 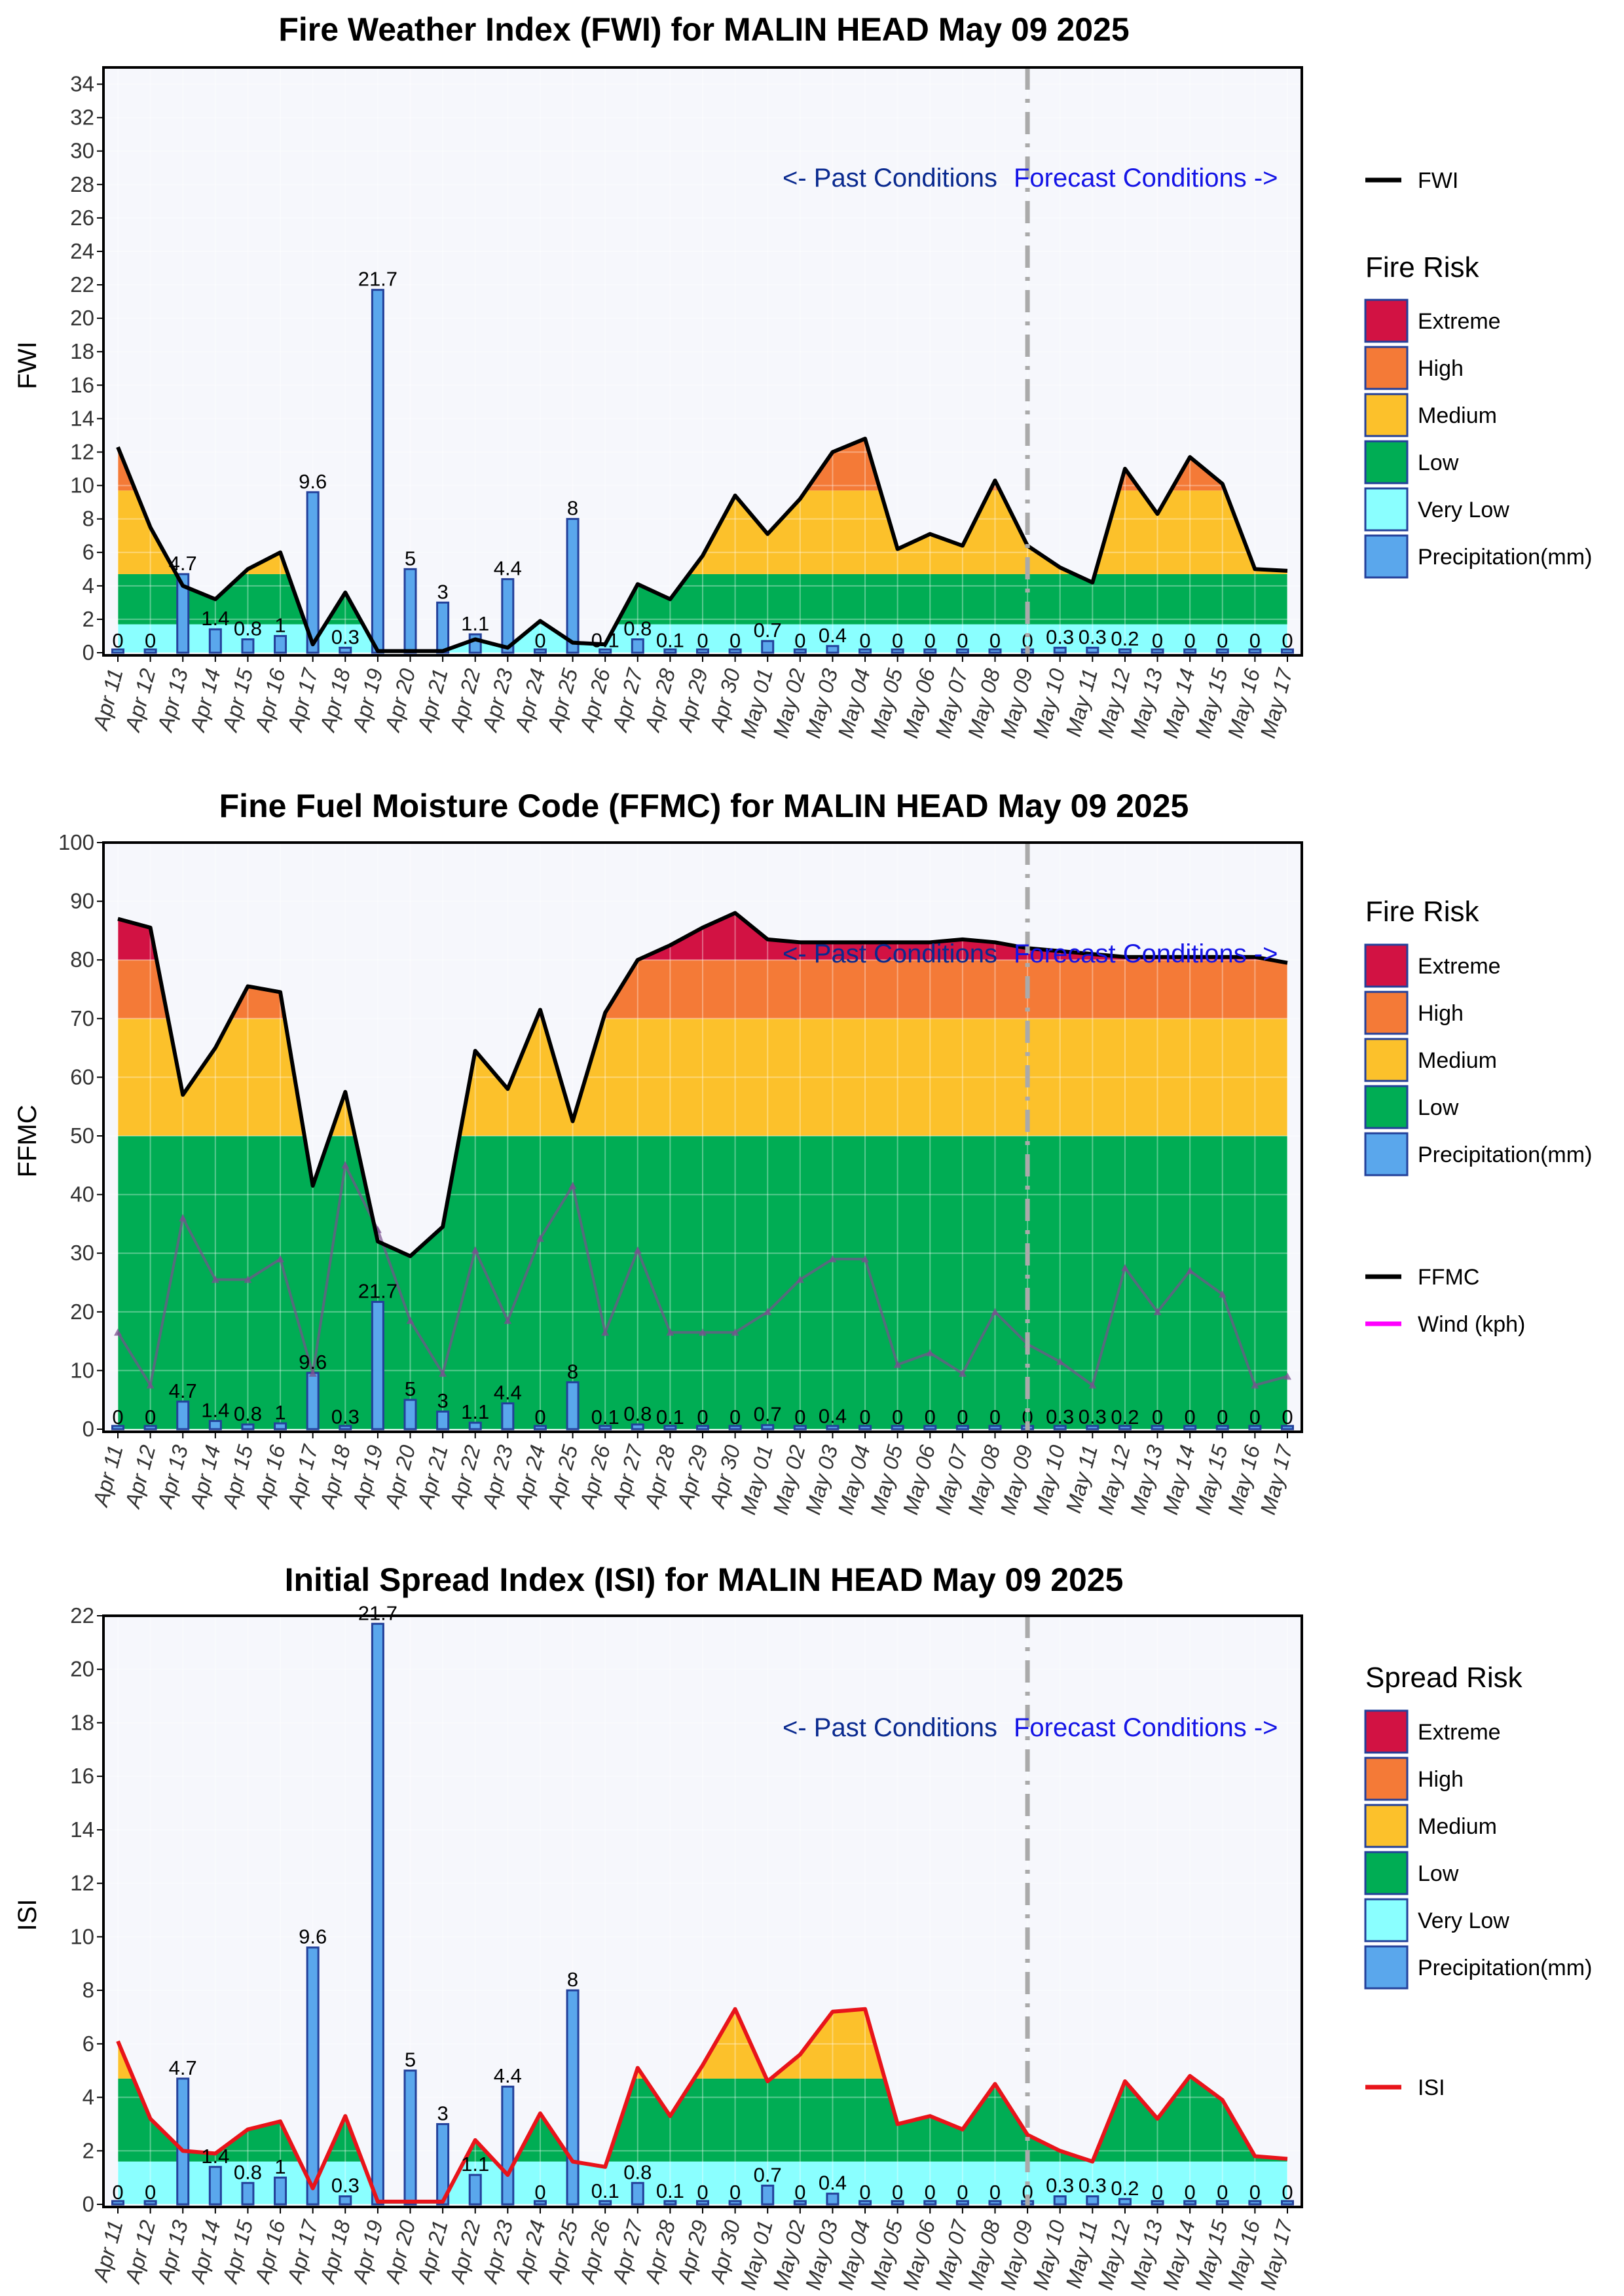 What do you see at coordinates (88, 652) in the screenshot?
I see `fwi-y-tick-label: 0` at bounding box center [88, 652].